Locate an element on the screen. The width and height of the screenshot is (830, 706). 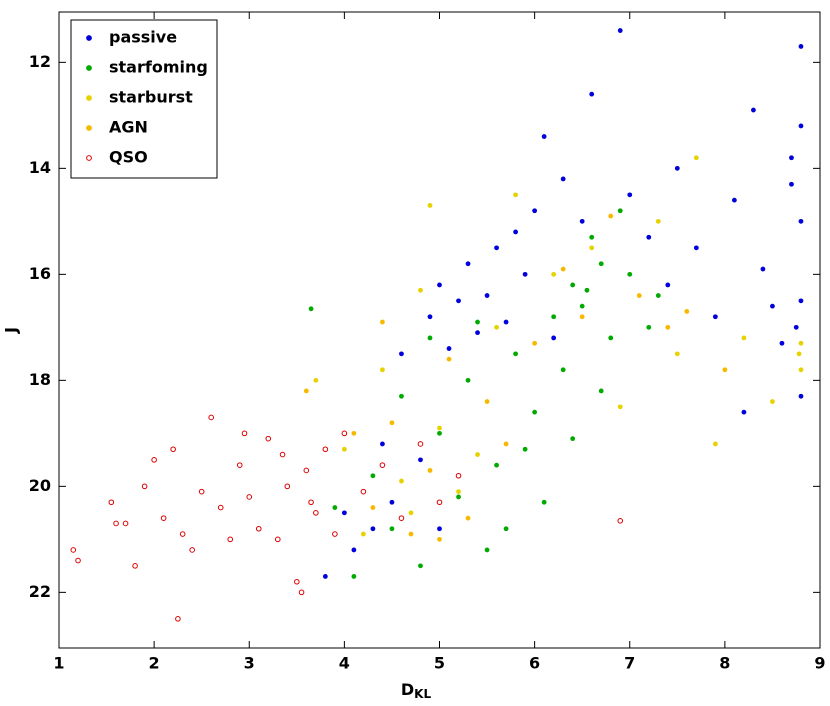
x-tick-label: 3 is located at coordinates (249, 663).